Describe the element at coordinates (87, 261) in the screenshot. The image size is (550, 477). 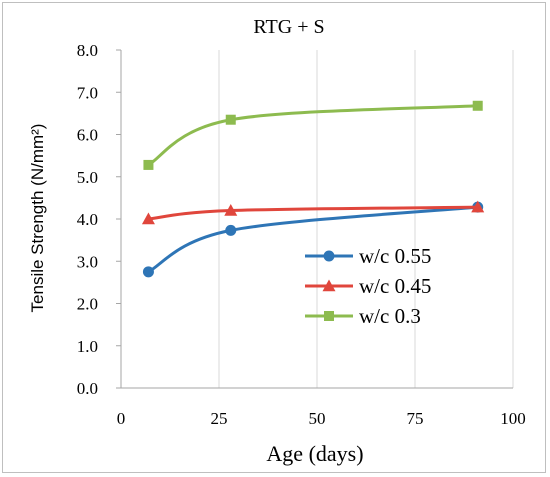
I see `y-tick-label: 3.0` at that location.